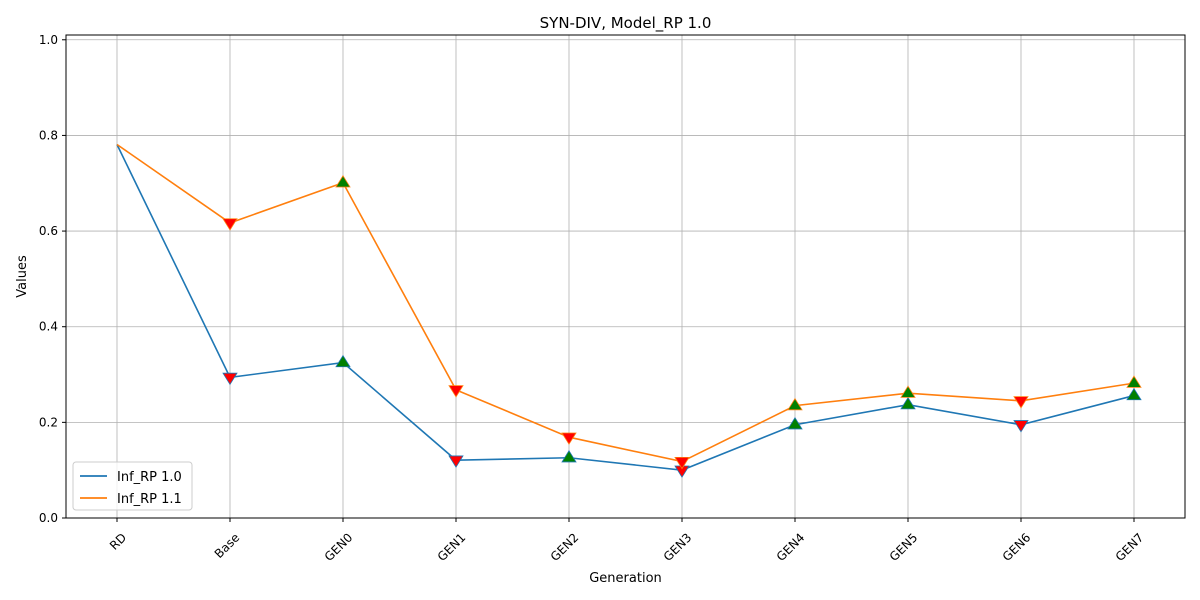  Describe the element at coordinates (22, 276) in the screenshot. I see `y-axis-title: Values` at that location.